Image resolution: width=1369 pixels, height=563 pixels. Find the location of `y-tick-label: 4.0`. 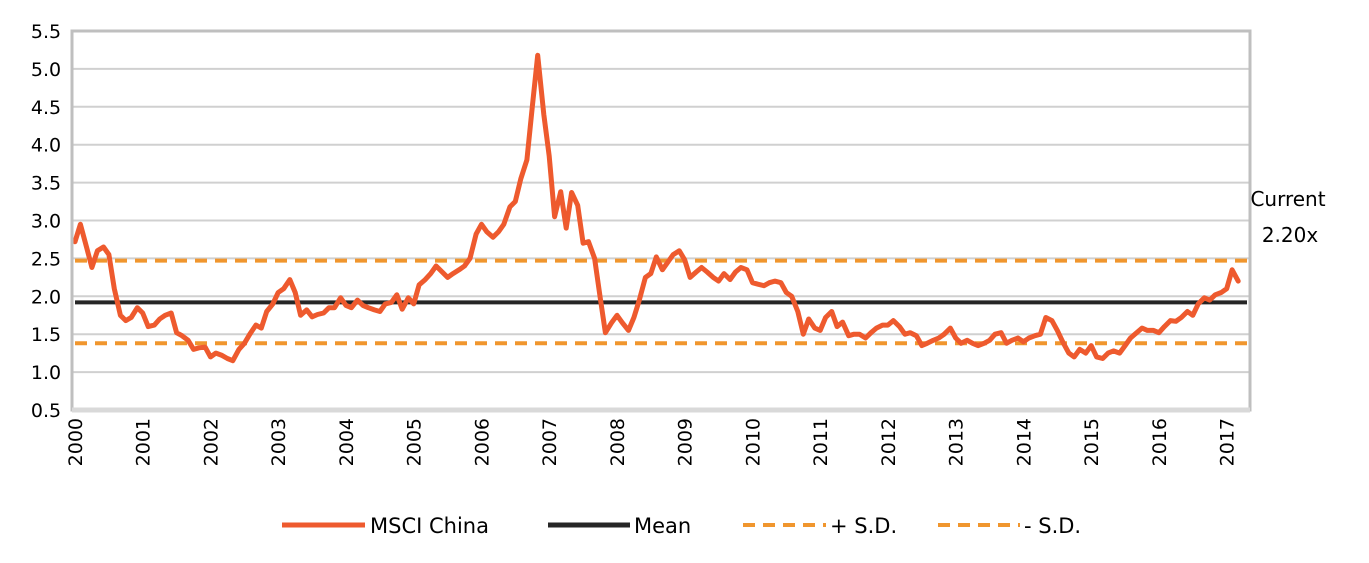

y-tick-label: 4.0 is located at coordinates (46, 146).